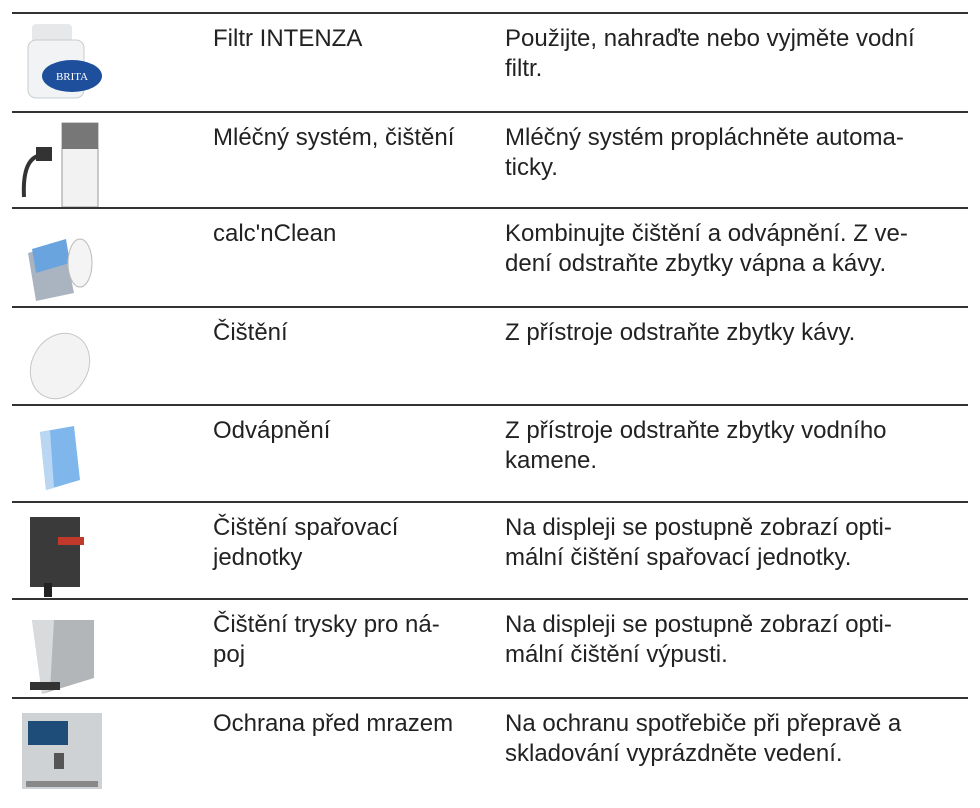 The image size is (980, 808). What do you see at coordinates (258, 557) in the screenshot?
I see `text-line: jednotky` at bounding box center [258, 557].